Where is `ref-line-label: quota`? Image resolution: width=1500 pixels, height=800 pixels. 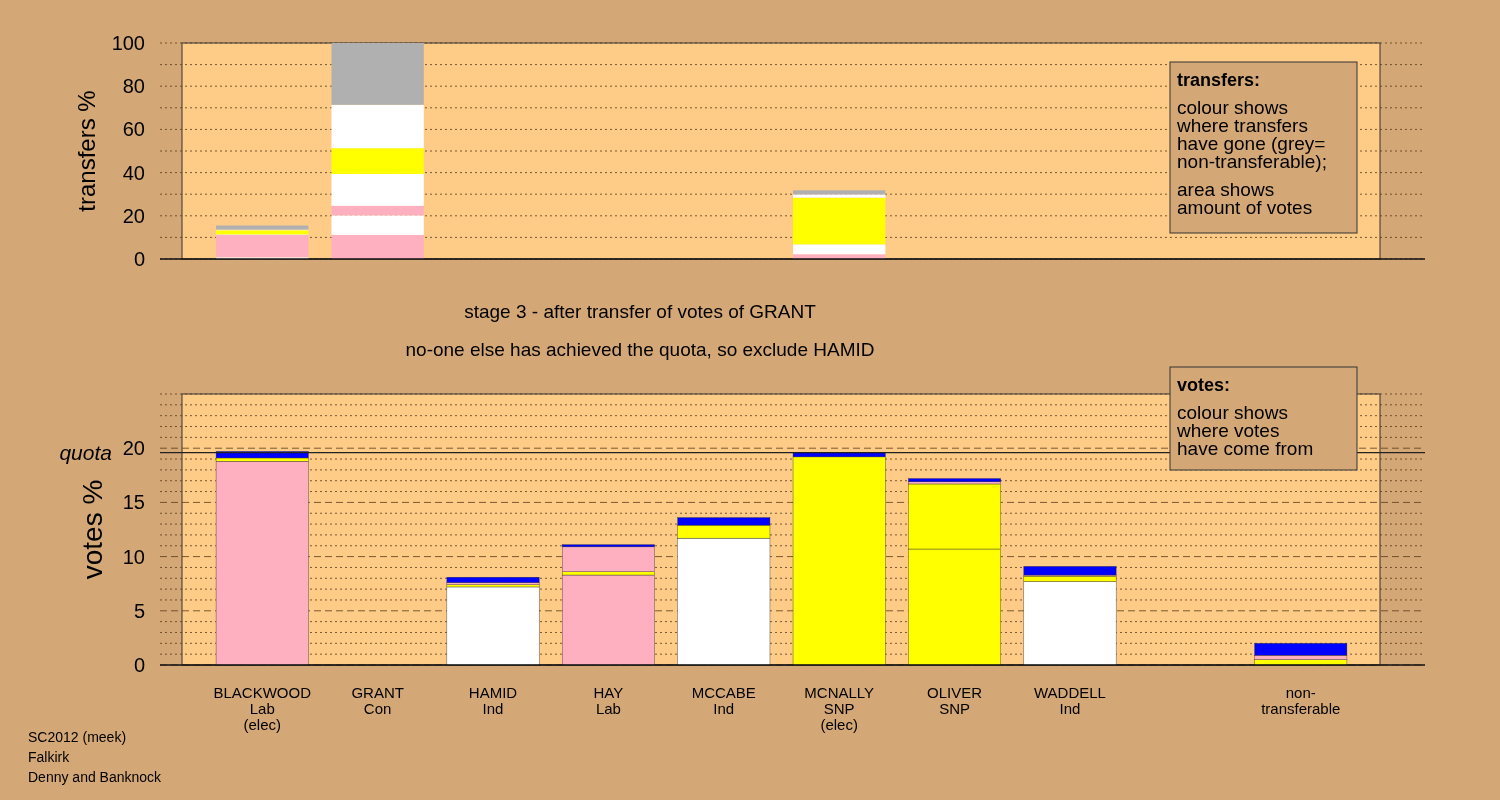 ref-line-label: quota is located at coordinates (85, 452).